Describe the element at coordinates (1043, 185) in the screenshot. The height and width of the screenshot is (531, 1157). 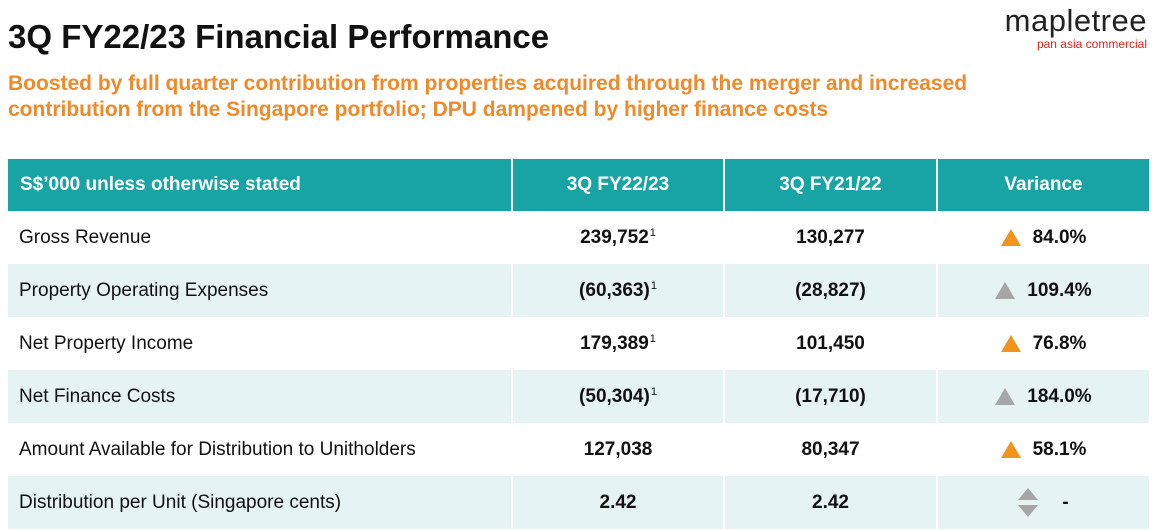
I see `column-header-variance: Variance` at that location.